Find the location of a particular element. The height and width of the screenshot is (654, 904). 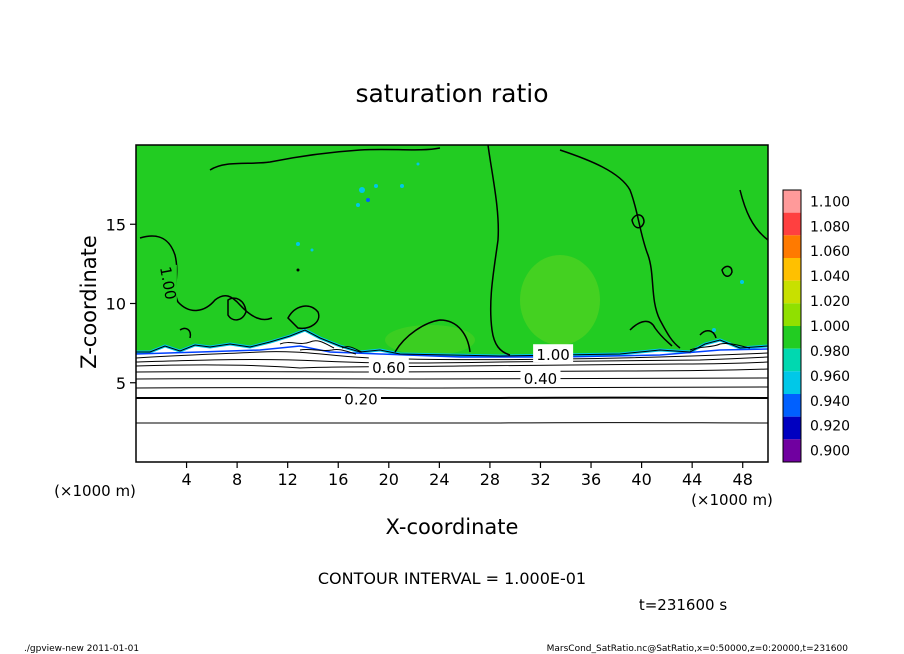

x-tick-label: 44 is located at coordinates (692, 479).